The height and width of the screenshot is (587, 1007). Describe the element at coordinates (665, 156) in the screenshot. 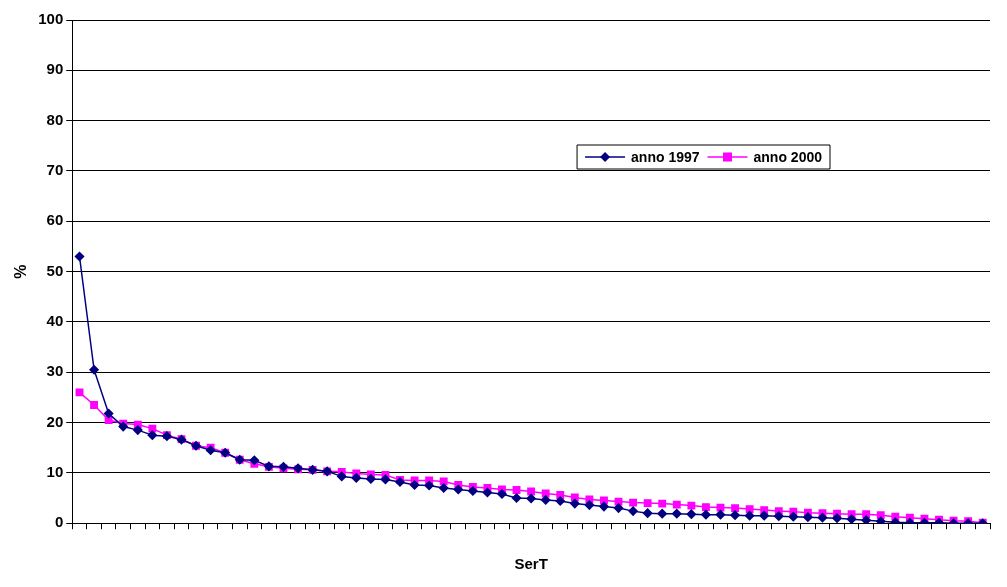

I see `legend-label: anno 1997` at that location.